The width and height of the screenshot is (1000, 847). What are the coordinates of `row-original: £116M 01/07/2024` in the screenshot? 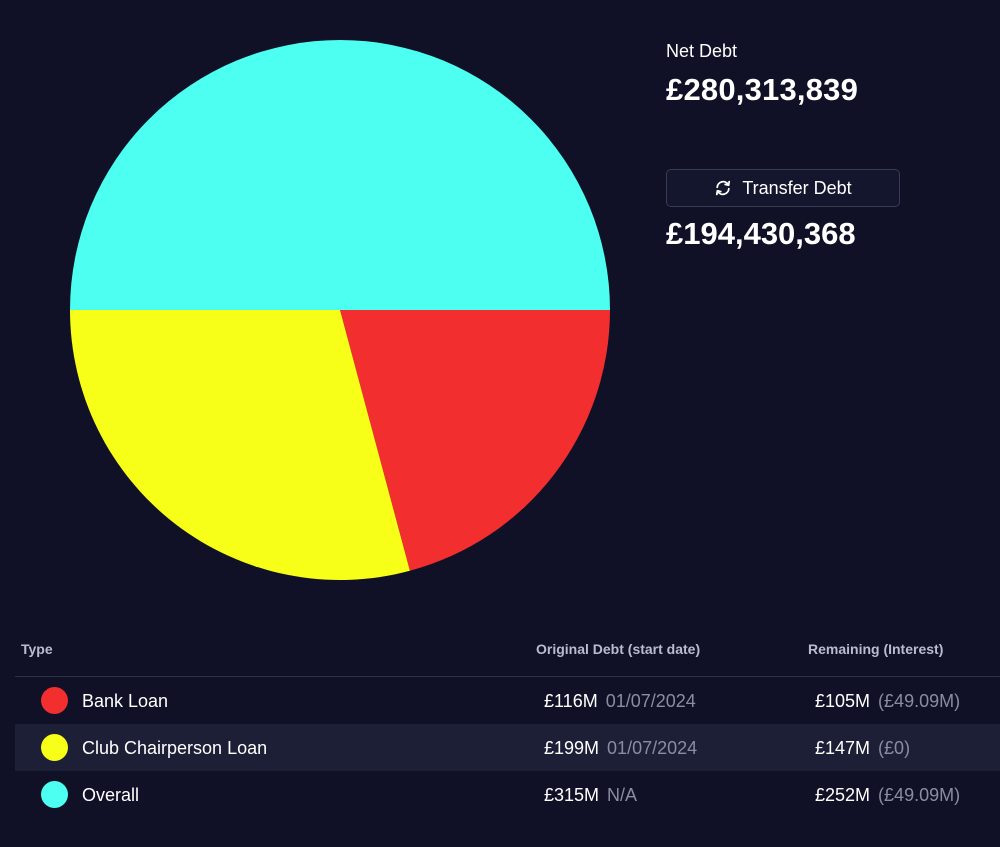 It's located at (620, 701).